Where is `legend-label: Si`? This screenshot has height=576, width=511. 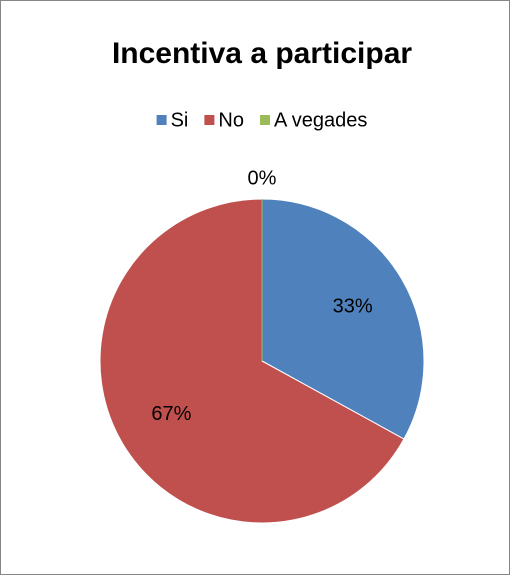
legend-label: Si is located at coordinates (180, 120).